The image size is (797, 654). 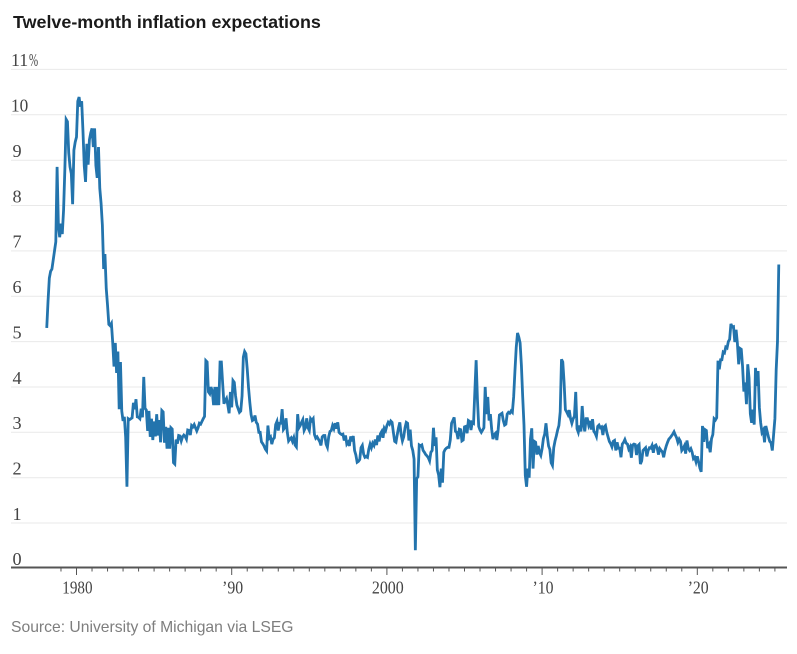 What do you see at coordinates (17, 378) in the screenshot?
I see `svg-text: 4` at bounding box center [17, 378].